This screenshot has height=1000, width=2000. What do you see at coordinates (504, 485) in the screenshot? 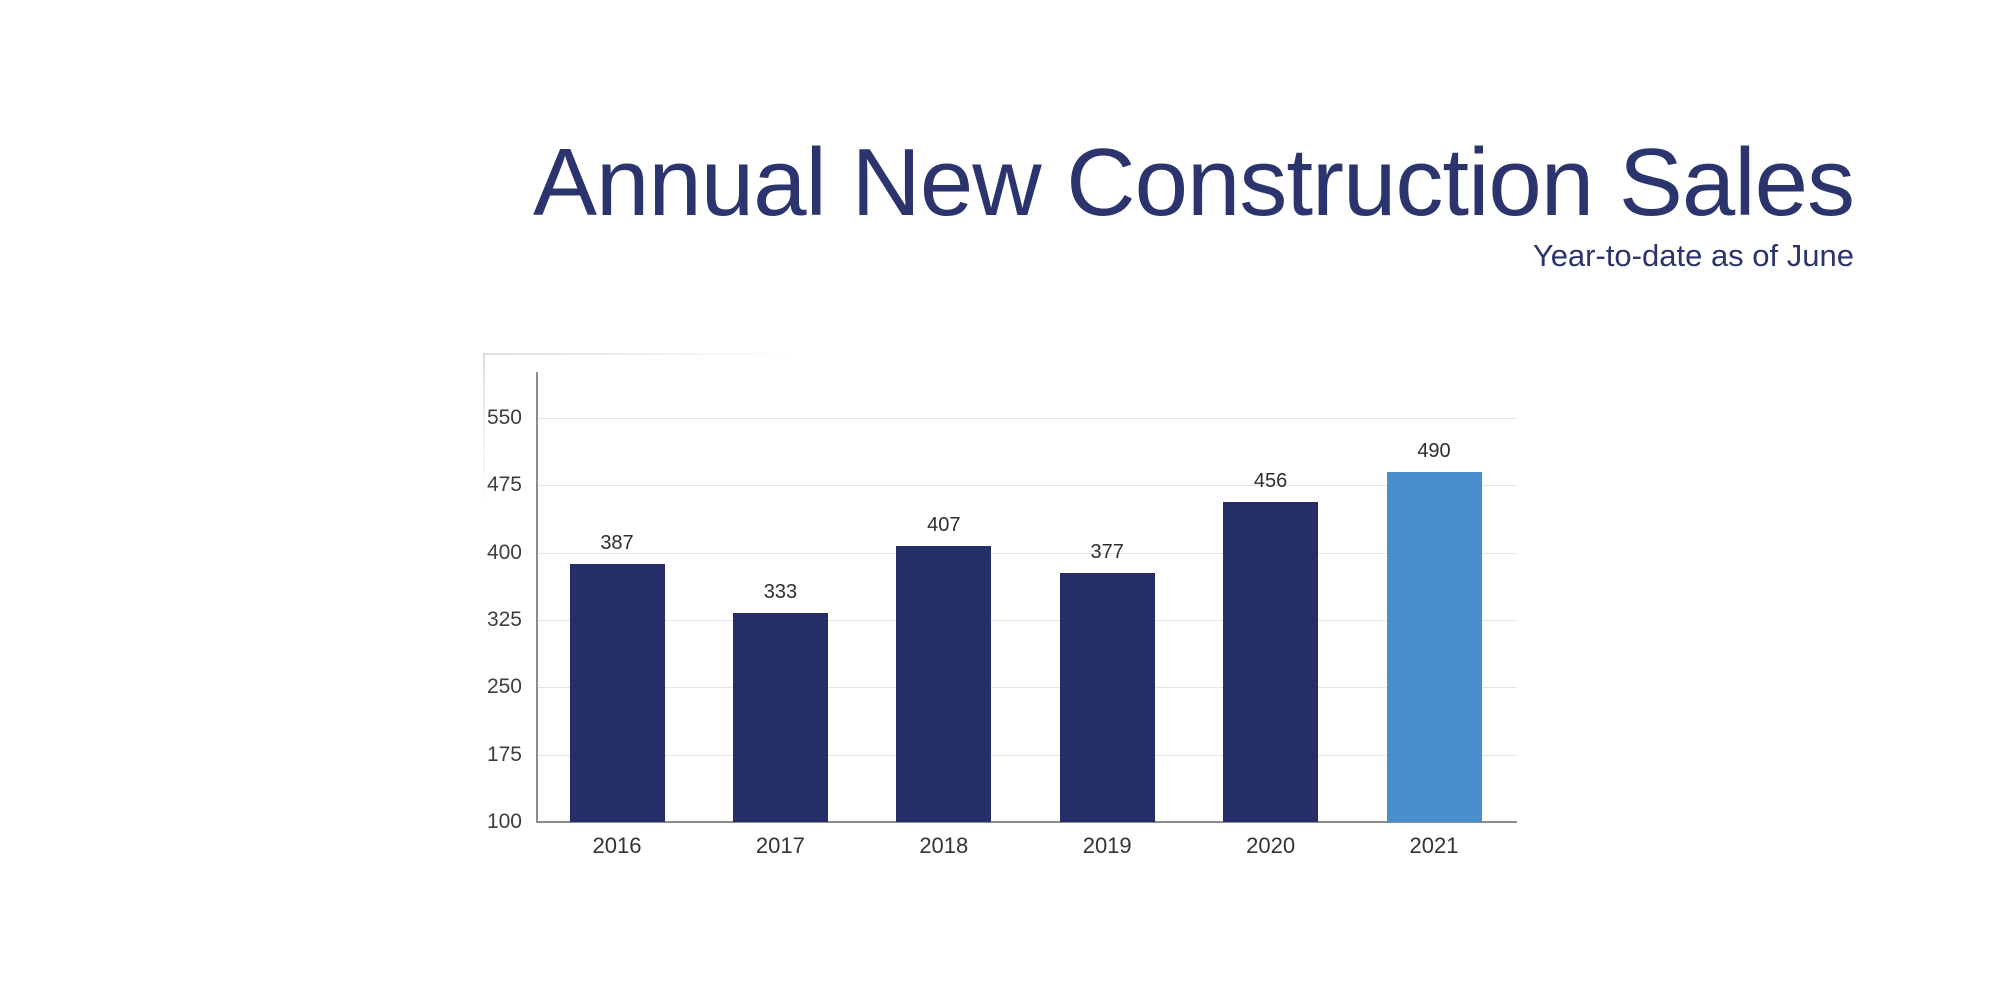
I see `y-tick-label-475: 475` at bounding box center [504, 485].